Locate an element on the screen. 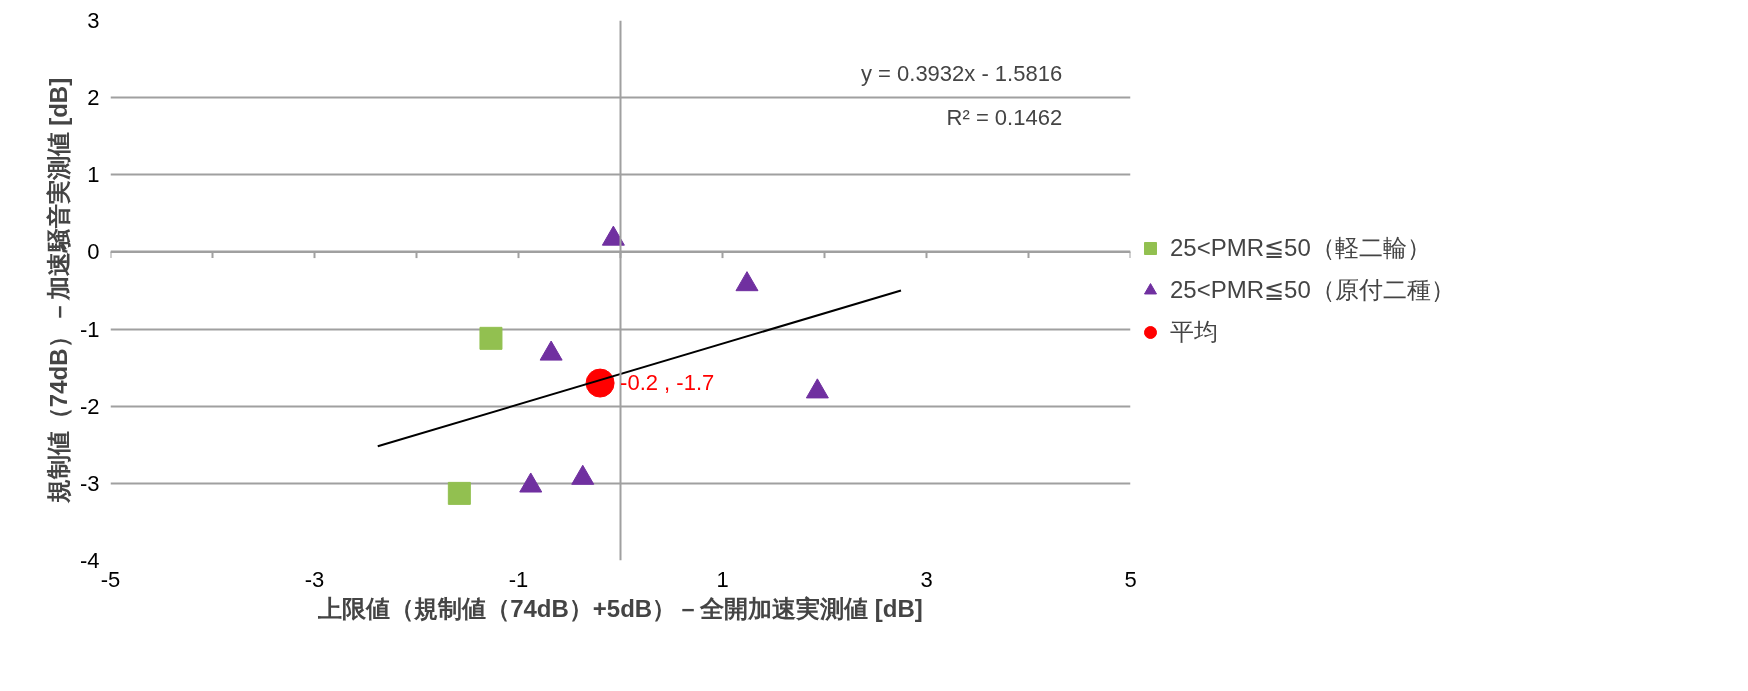 The height and width of the screenshot is (691, 1748). data-label: -0.2 , -1.7 is located at coordinates (667, 383).